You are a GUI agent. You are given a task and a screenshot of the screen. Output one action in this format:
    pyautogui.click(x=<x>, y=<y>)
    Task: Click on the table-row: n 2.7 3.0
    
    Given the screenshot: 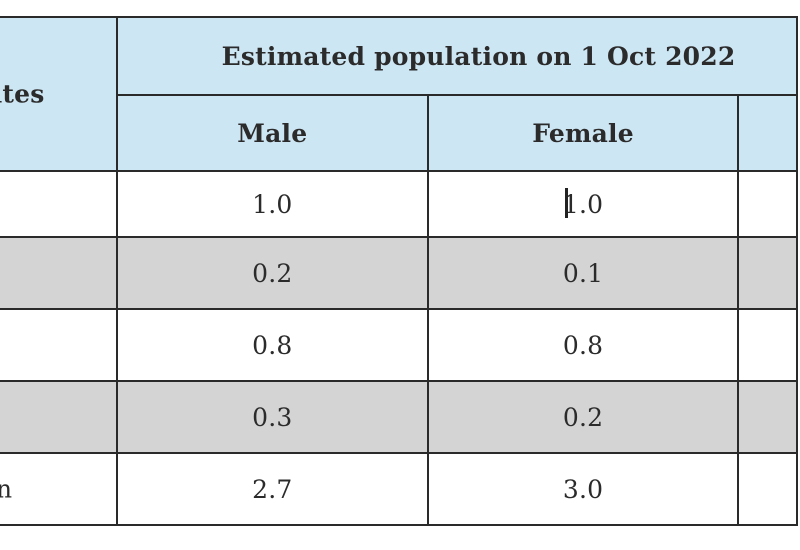 What is the action you would take?
    pyautogui.click(x=399, y=489)
    